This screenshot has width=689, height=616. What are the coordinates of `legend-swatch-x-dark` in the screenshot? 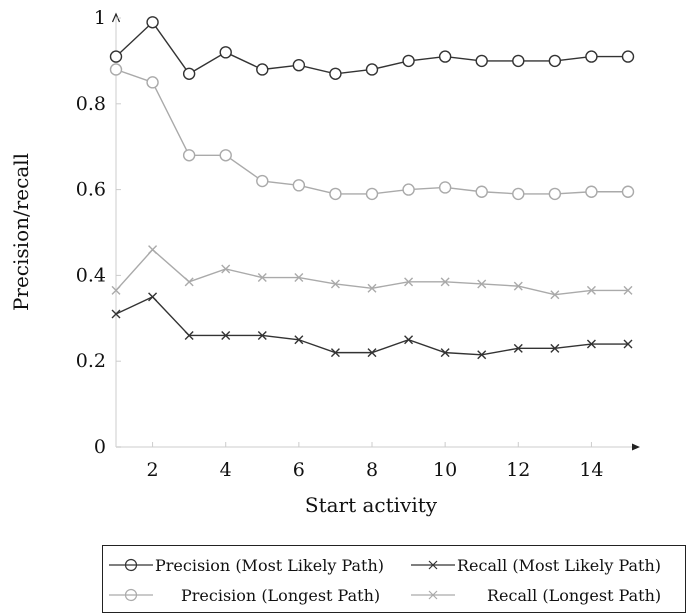 It's located at (433, 565).